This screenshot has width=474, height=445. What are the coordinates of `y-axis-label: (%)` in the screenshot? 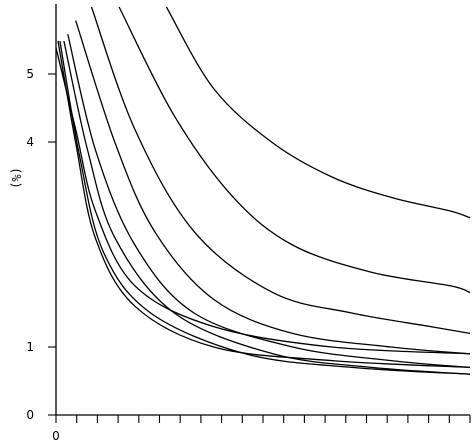 It's located at (16, 178).